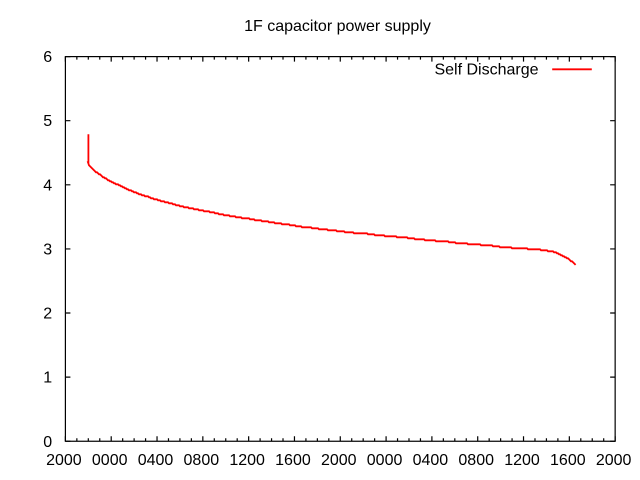  Describe the element at coordinates (47, 442) in the screenshot. I see `svg-text: 0` at that location.